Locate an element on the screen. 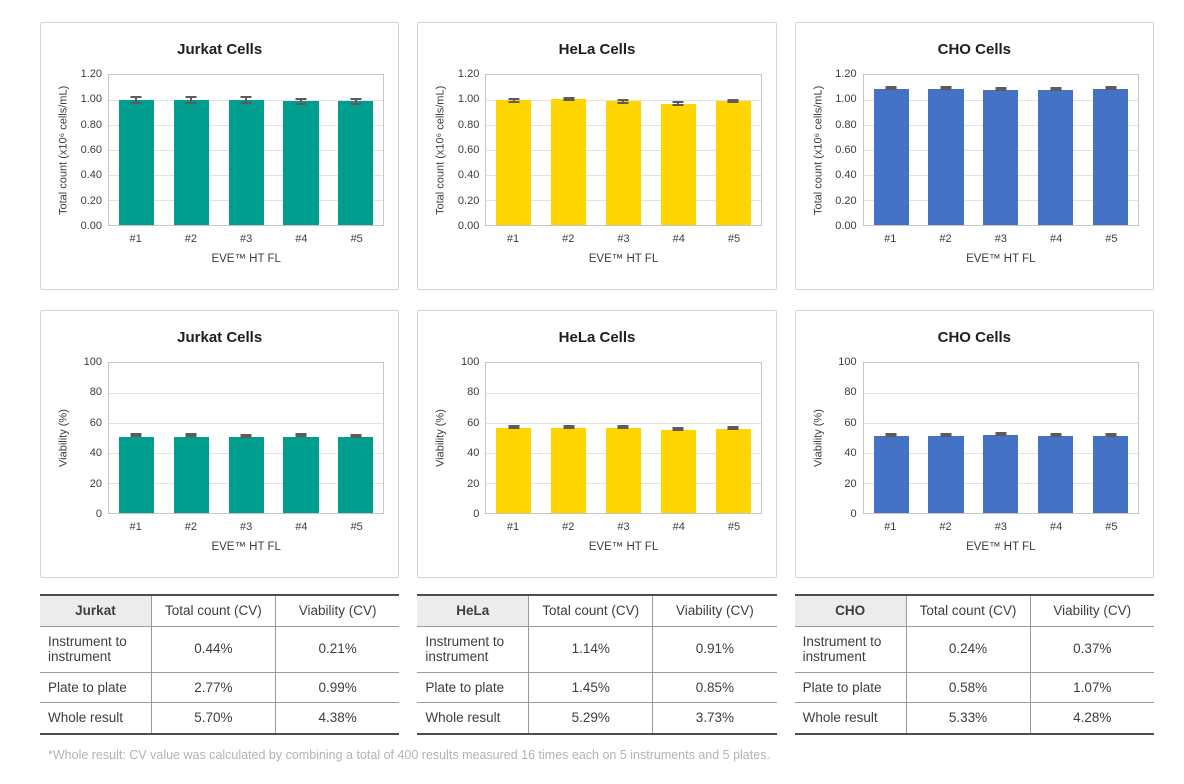 Image resolution: width=1184 pixels, height=784 pixels. cv-value: 0.85% is located at coordinates (714, 687).